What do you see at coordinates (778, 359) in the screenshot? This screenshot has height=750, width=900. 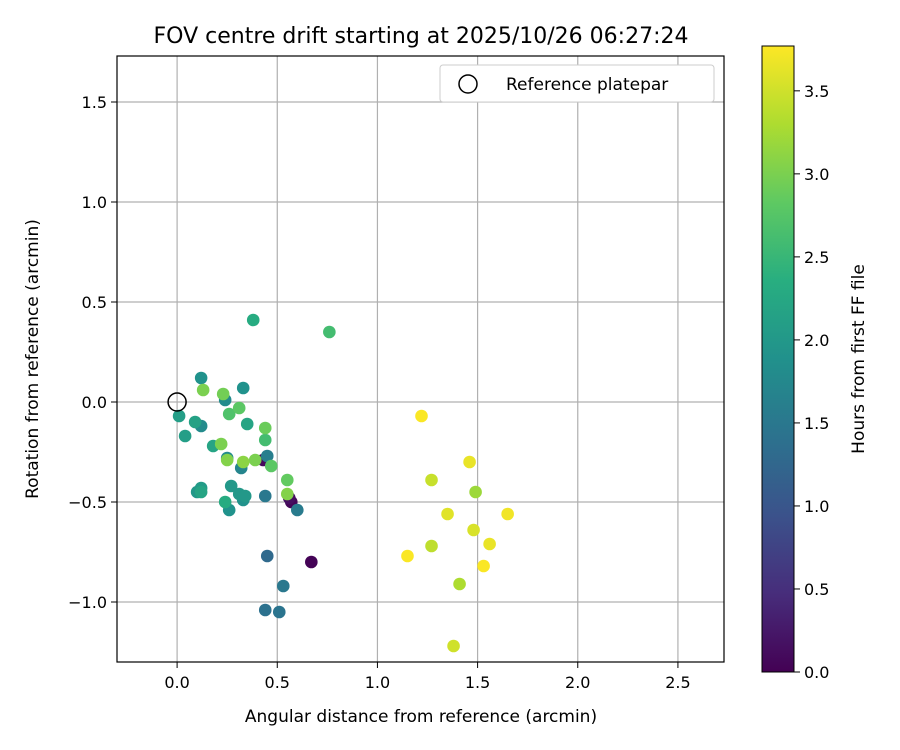 I see `colorbar-gradient` at bounding box center [778, 359].